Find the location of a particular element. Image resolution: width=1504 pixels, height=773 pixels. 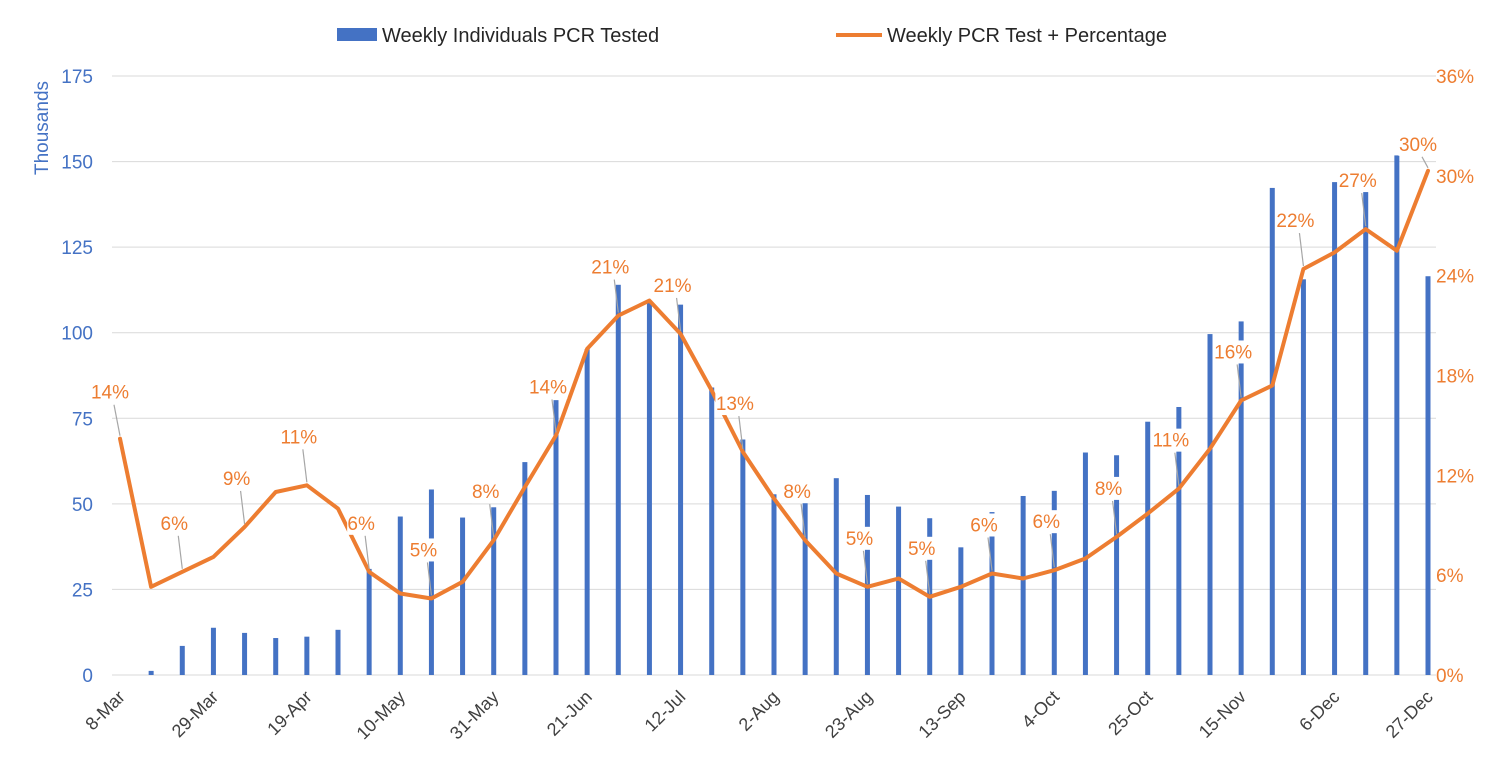

y-right-tick-label: 24% is located at coordinates (1455, 277).